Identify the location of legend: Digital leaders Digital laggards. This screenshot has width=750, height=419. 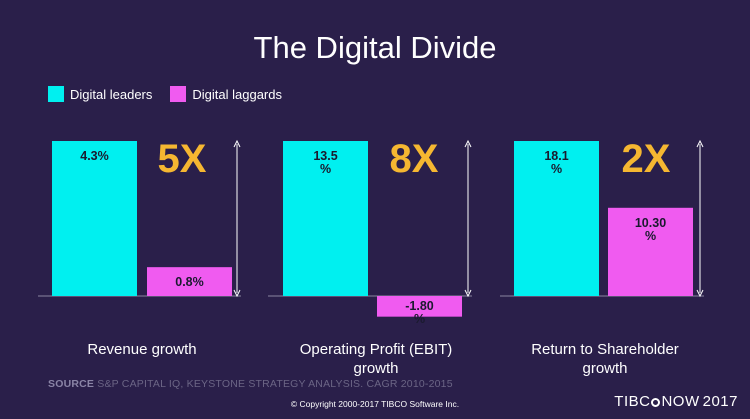
(174, 94).